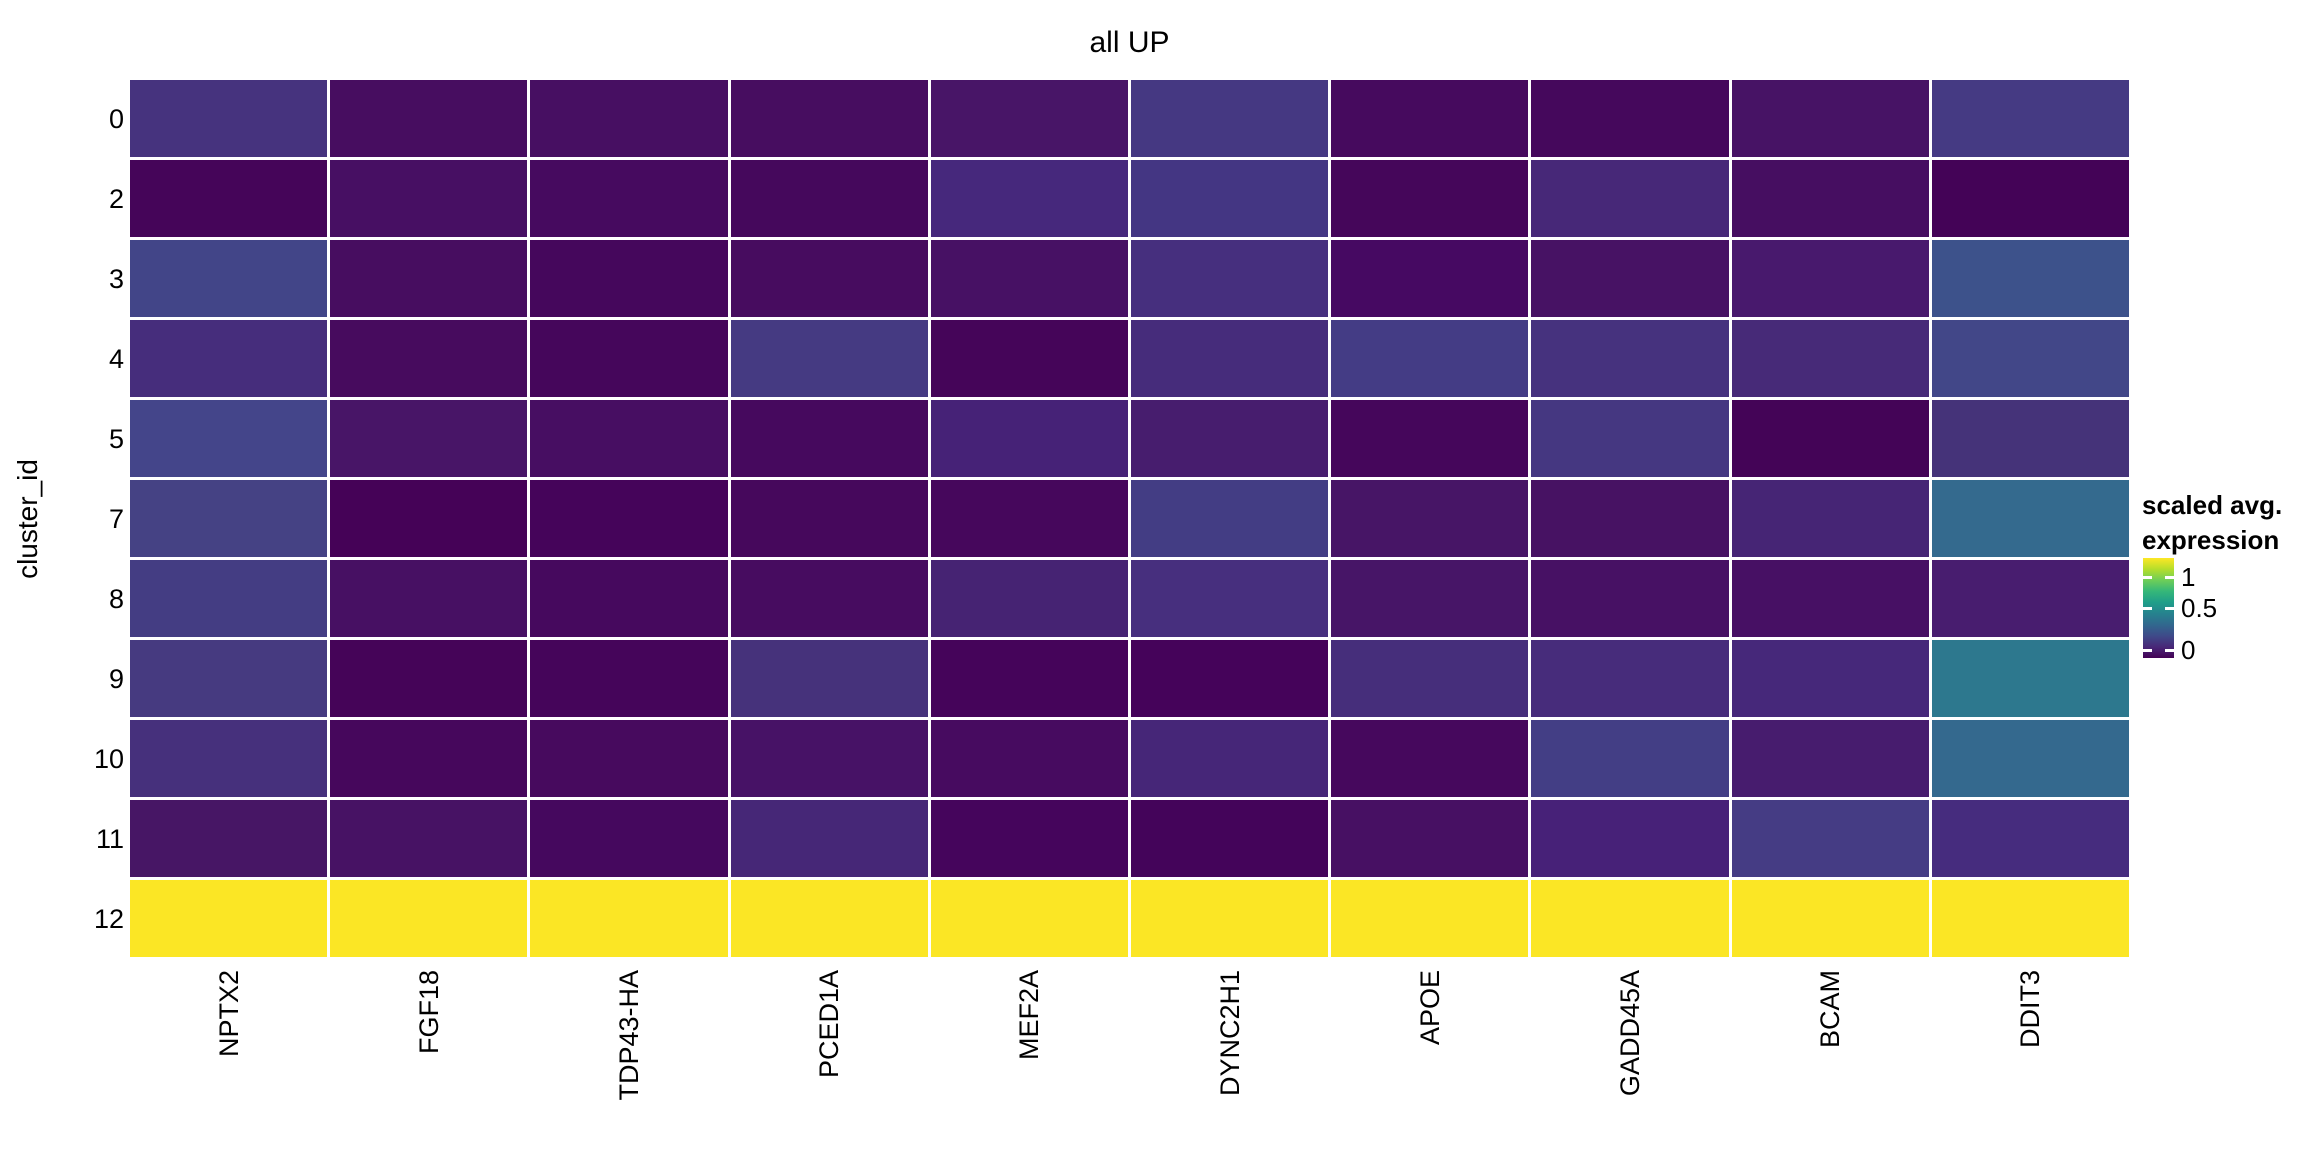 The image size is (2304, 1152). Describe the element at coordinates (1029, 678) in the screenshot. I see `heatmap-cell-r9-MEF2A` at that location.